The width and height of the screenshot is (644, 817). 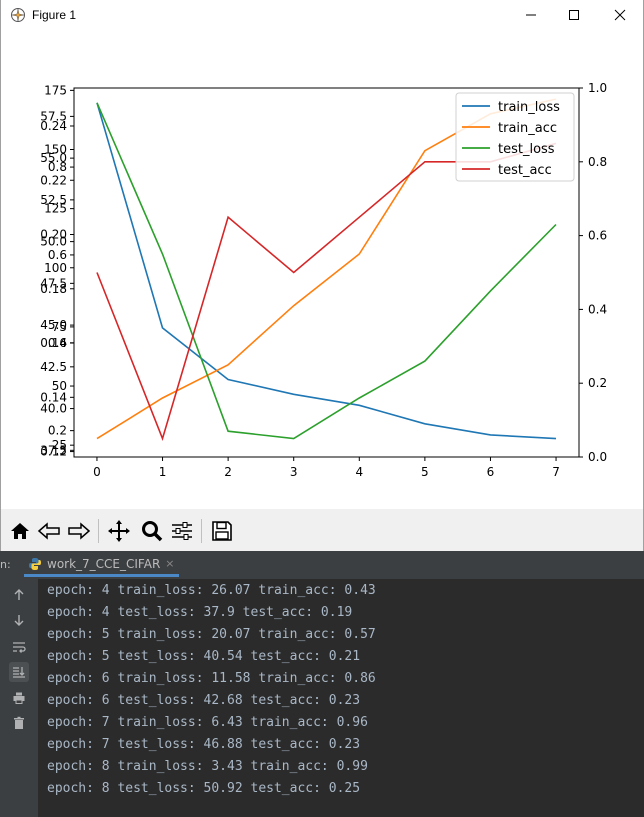 What do you see at coordinates (57, 431) in the screenshot?
I see `left-y-tick-label: 0.2` at bounding box center [57, 431].